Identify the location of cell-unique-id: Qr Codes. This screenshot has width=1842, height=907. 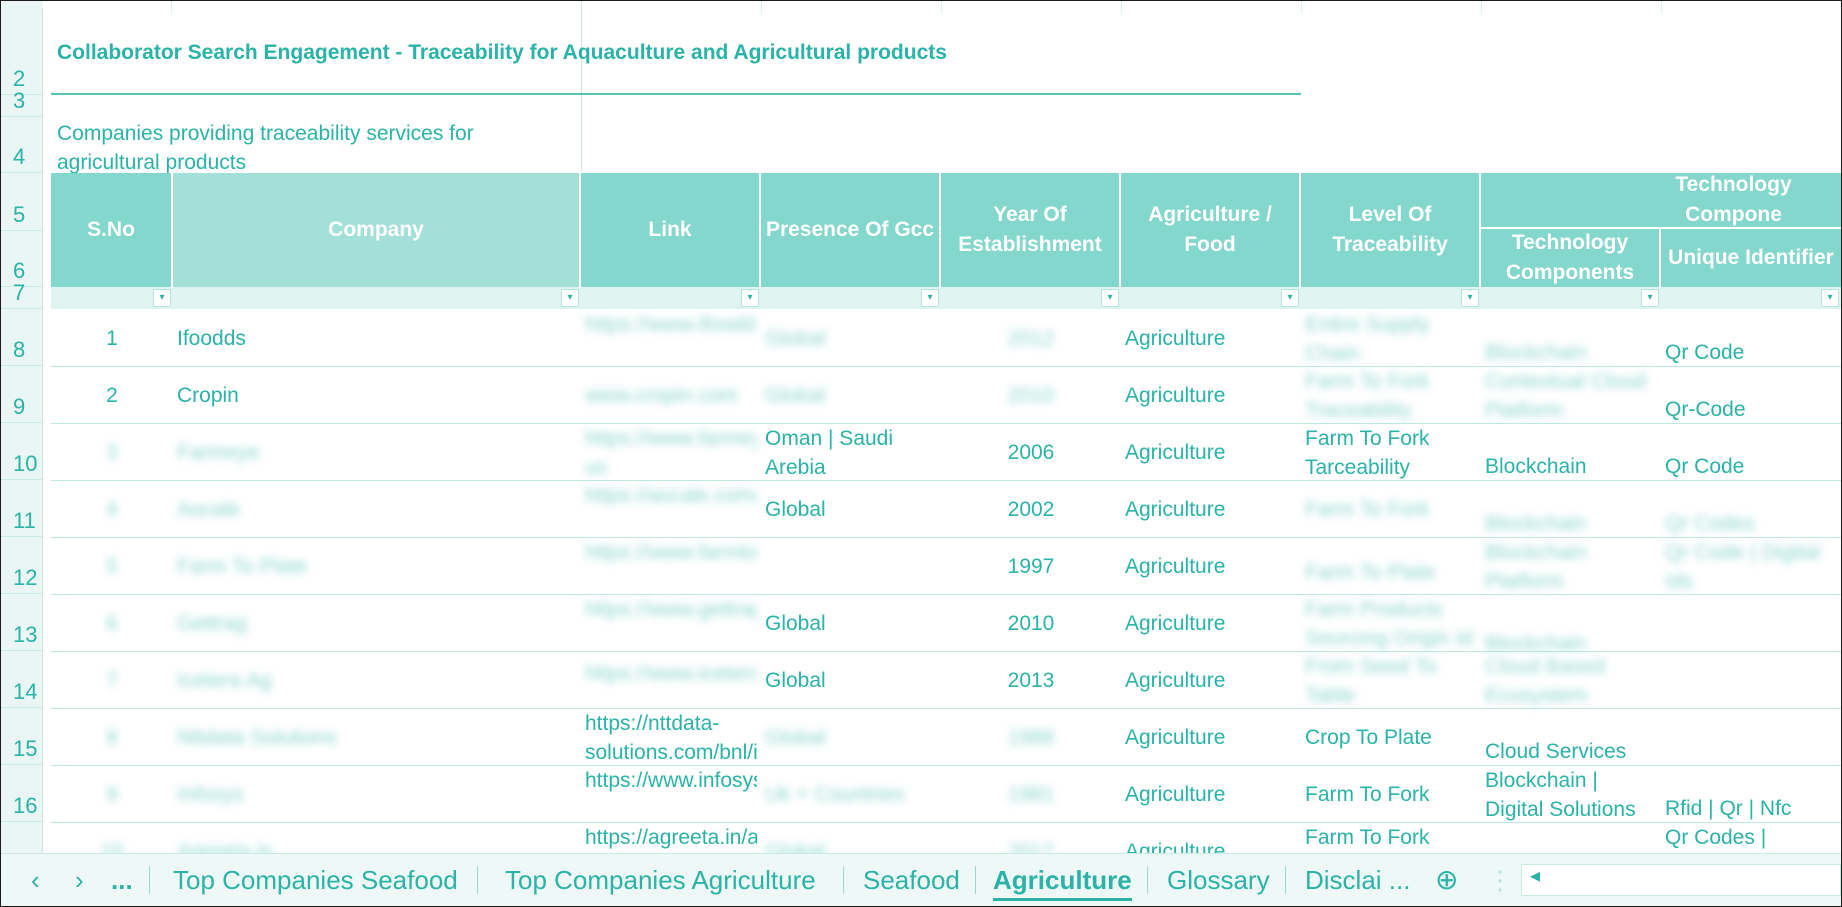
(1710, 523).